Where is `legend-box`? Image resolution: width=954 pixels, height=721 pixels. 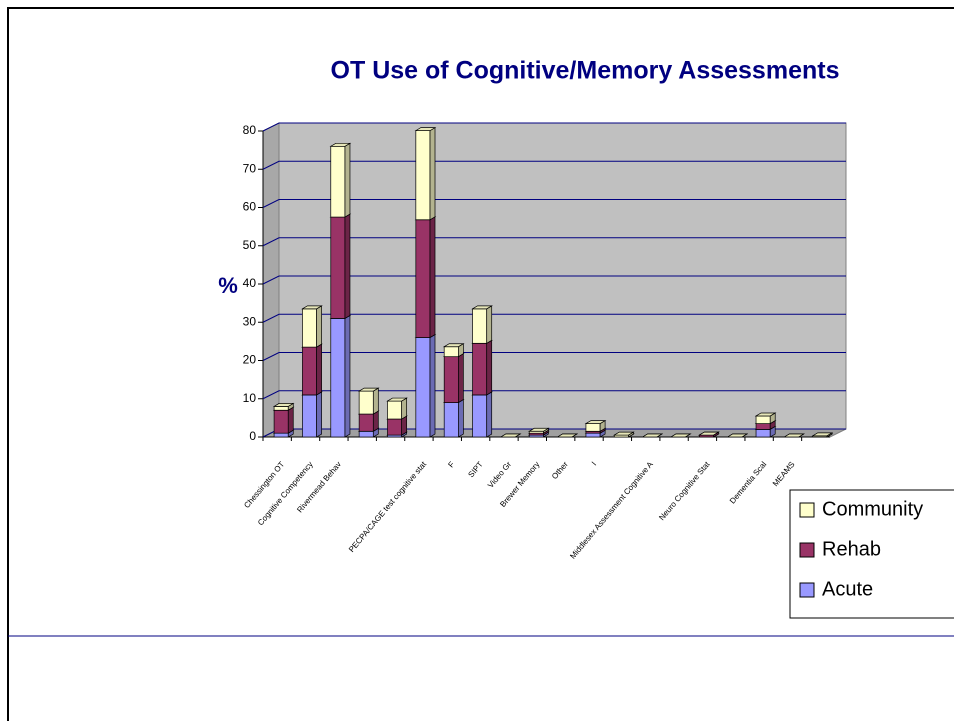
legend-box is located at coordinates (871, 554).